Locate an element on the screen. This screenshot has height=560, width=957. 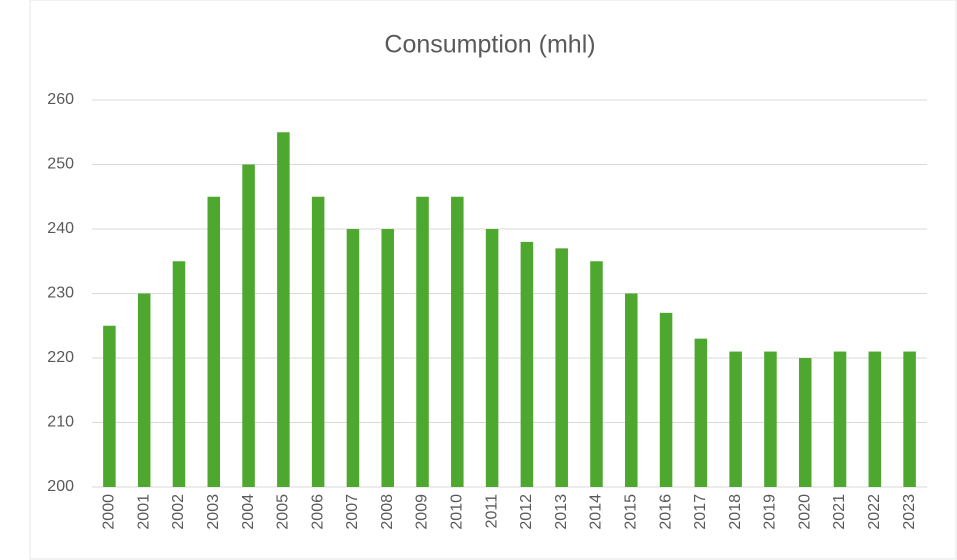
x-tick-label: 2018 is located at coordinates (735, 512).